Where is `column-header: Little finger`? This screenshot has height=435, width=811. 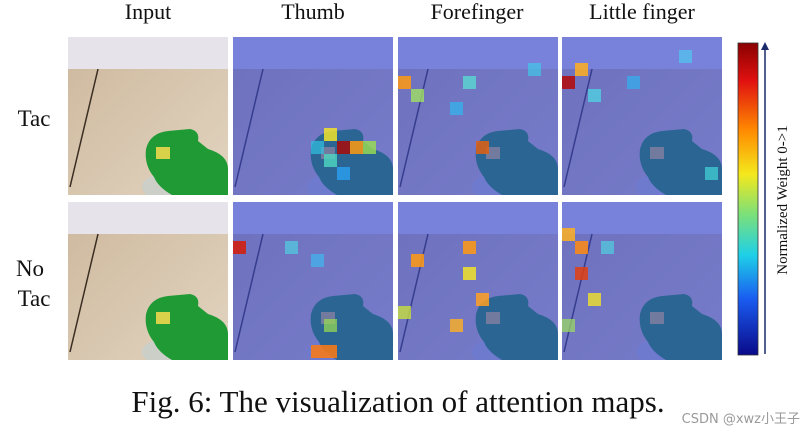 column-header: Little finger is located at coordinates (642, 12).